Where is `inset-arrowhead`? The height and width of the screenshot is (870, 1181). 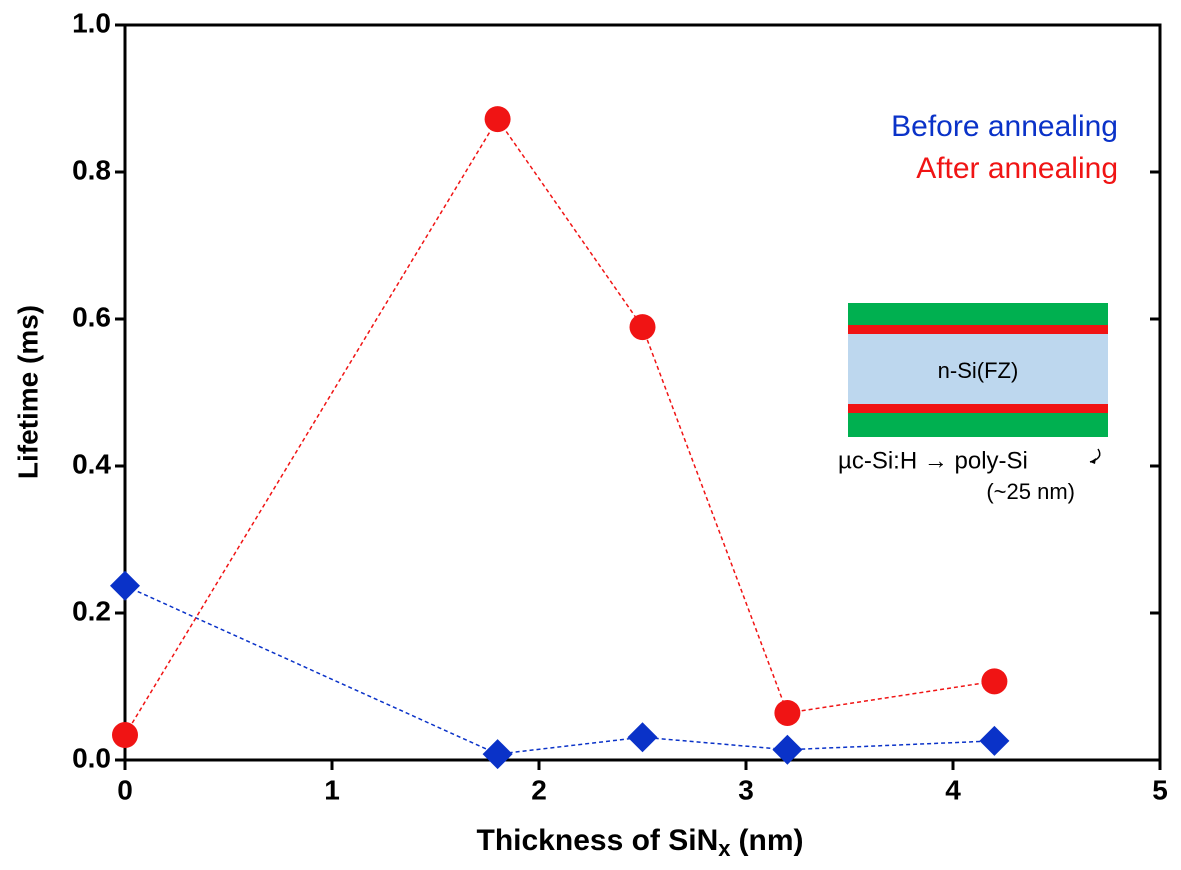 inset-arrowhead is located at coordinates (1093, 461).